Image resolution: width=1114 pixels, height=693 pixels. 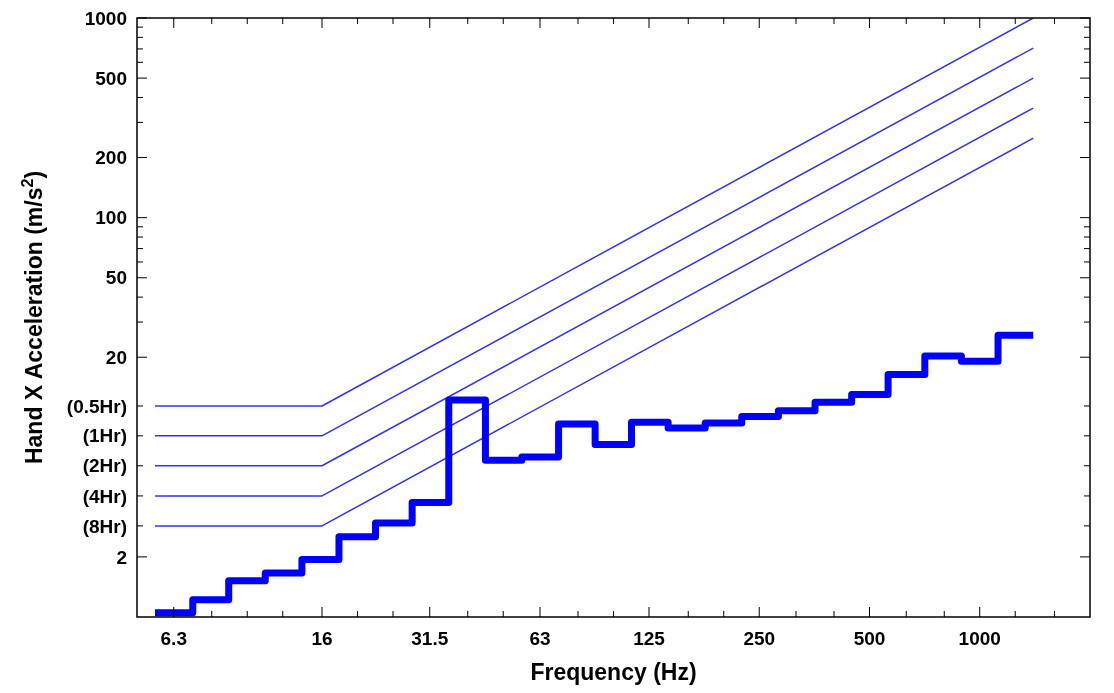 What do you see at coordinates (104, 466) in the screenshot?
I see `series-label: (2Hr)` at bounding box center [104, 466].